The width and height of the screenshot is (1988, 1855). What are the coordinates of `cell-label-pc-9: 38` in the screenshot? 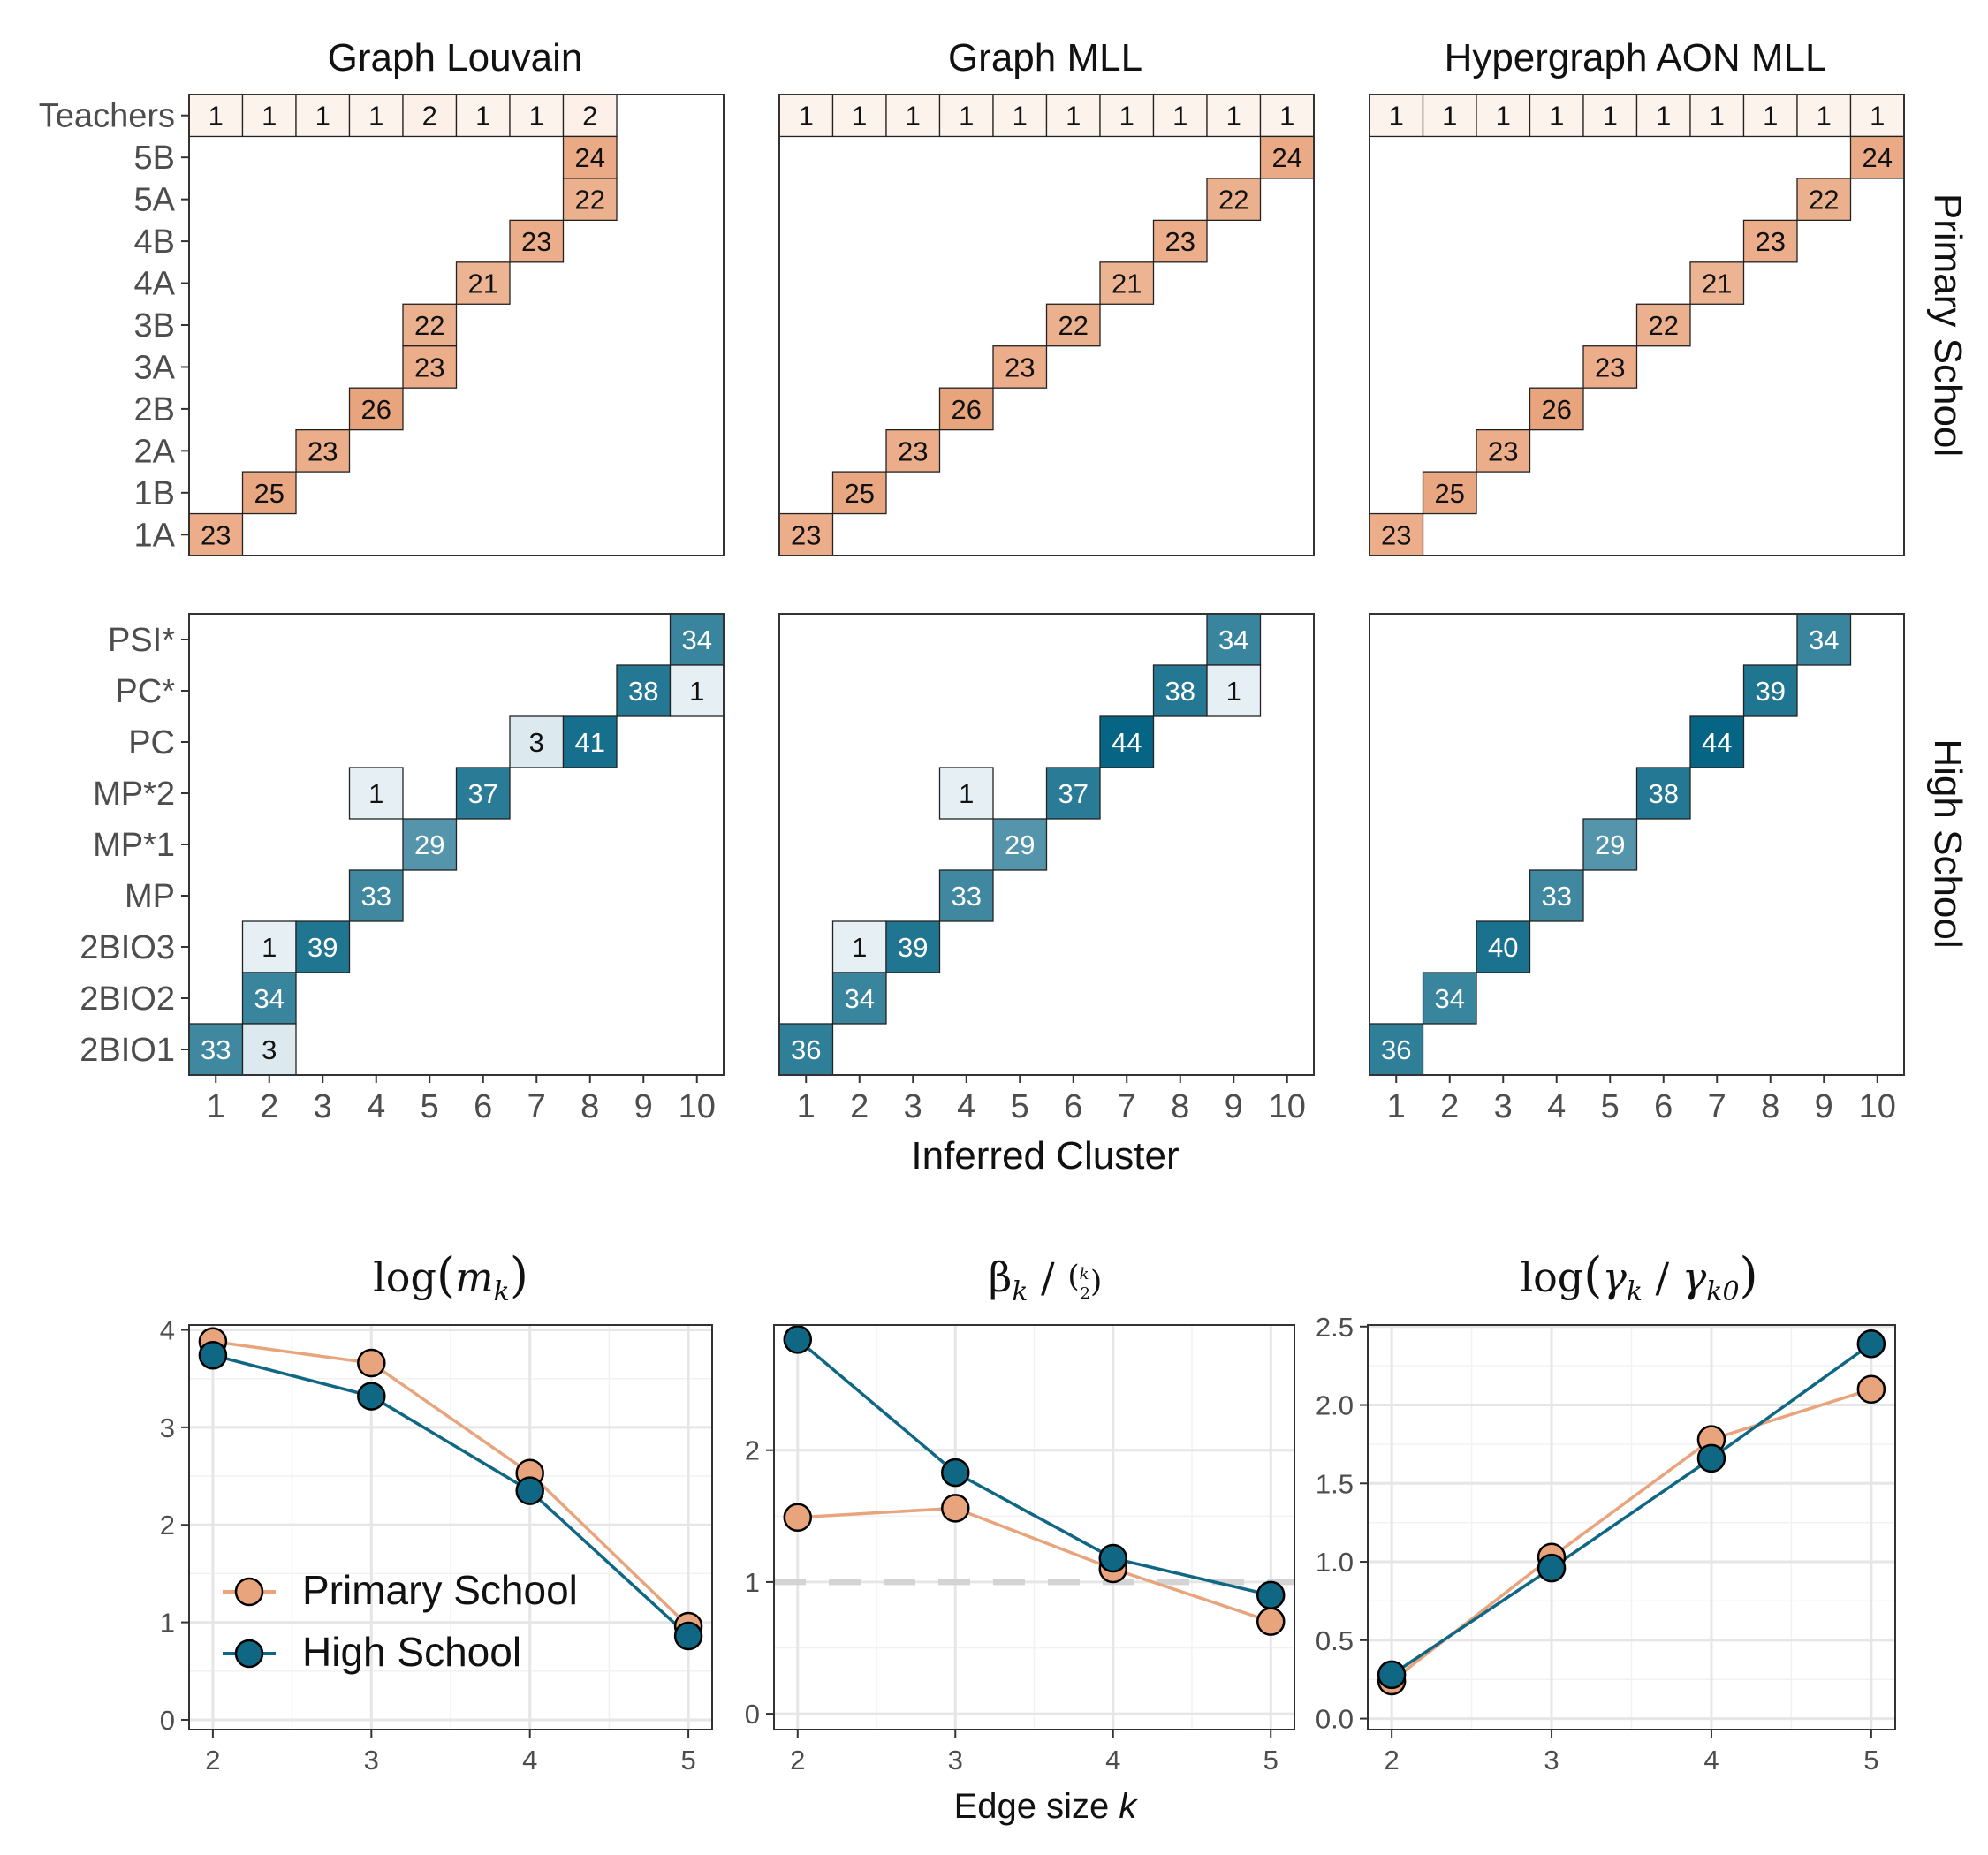 It's located at (643, 691).